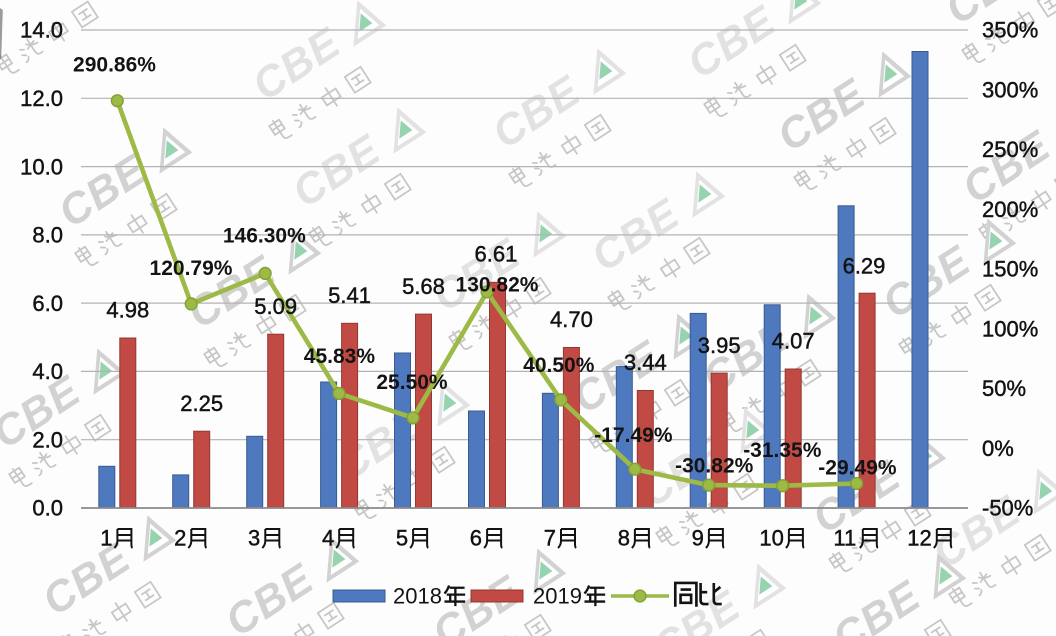 This screenshot has width=1056, height=636. What do you see at coordinates (497, 285) in the screenshot?
I see `svg-text: 130.82%` at bounding box center [497, 285].